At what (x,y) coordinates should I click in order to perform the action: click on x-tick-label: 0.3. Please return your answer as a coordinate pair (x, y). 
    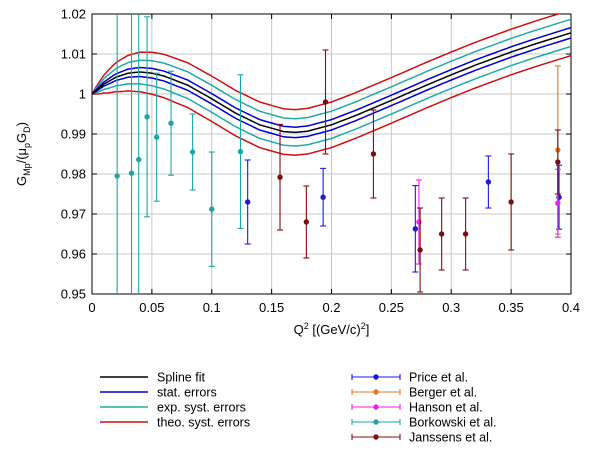
    Looking at the image, I should click on (451, 307).